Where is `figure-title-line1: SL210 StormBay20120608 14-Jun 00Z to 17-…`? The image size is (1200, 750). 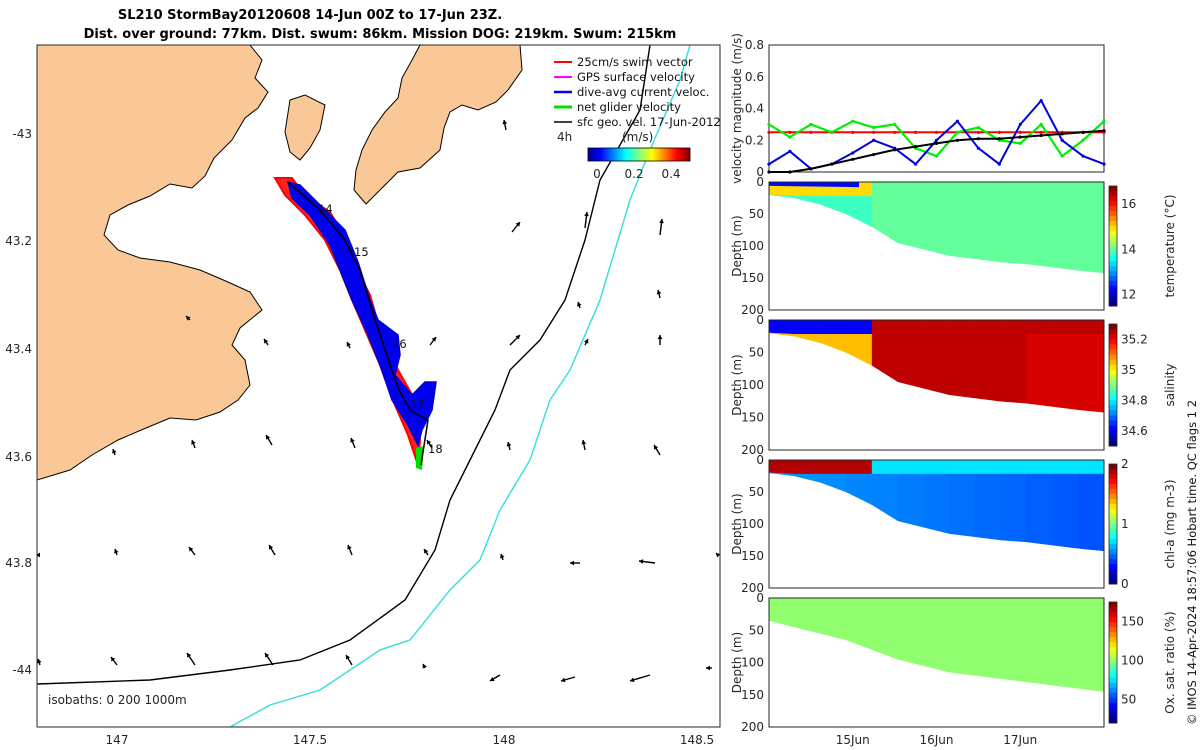
figure-title-line1: SL210 StormBay20120608 14-Jun 00Z to 17-… is located at coordinates (310, 15).